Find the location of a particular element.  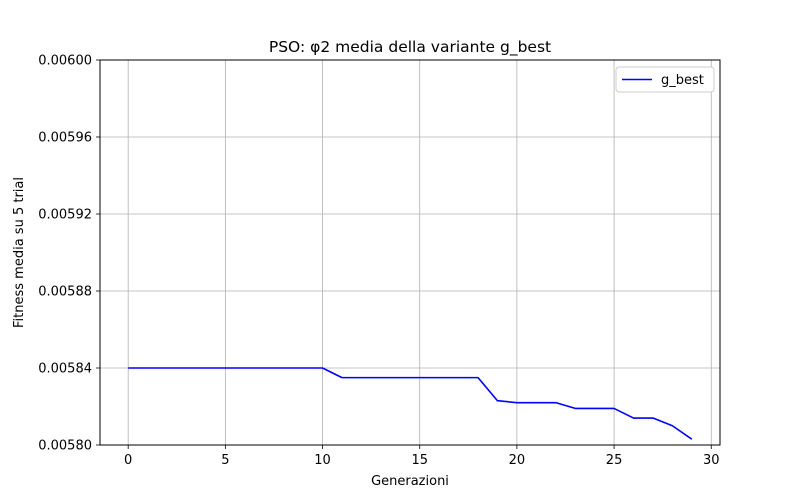

series-layer is located at coordinates (410, 403).